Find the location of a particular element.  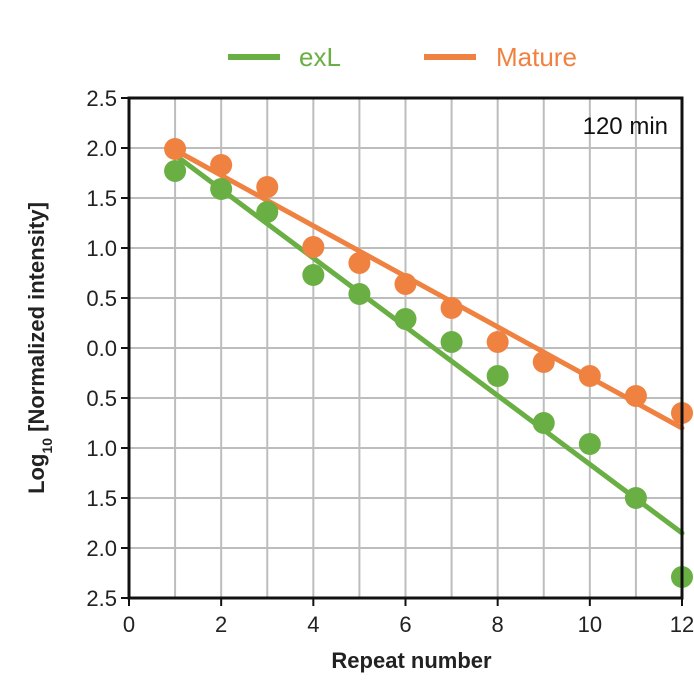

x-tick-label: 6 is located at coordinates (405, 624).